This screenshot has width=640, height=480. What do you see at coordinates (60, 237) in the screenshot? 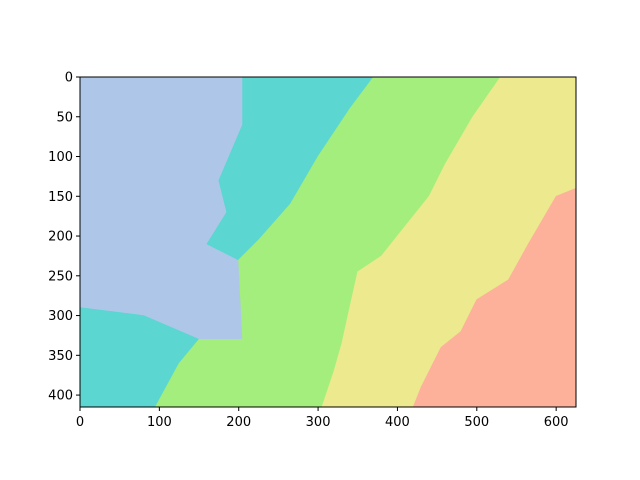
I see `y-tick-label: 200` at bounding box center [60, 237].